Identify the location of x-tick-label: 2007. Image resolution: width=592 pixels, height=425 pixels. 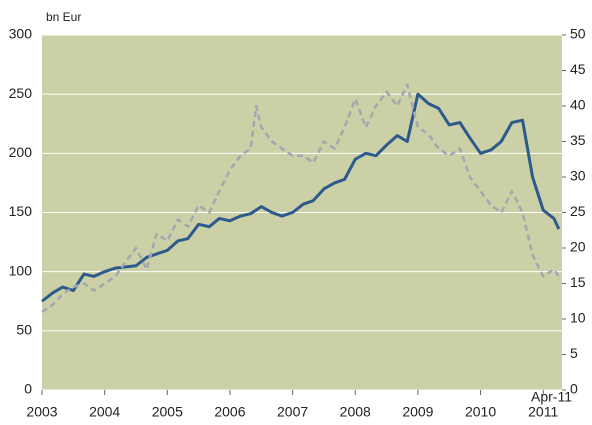
(292, 412).